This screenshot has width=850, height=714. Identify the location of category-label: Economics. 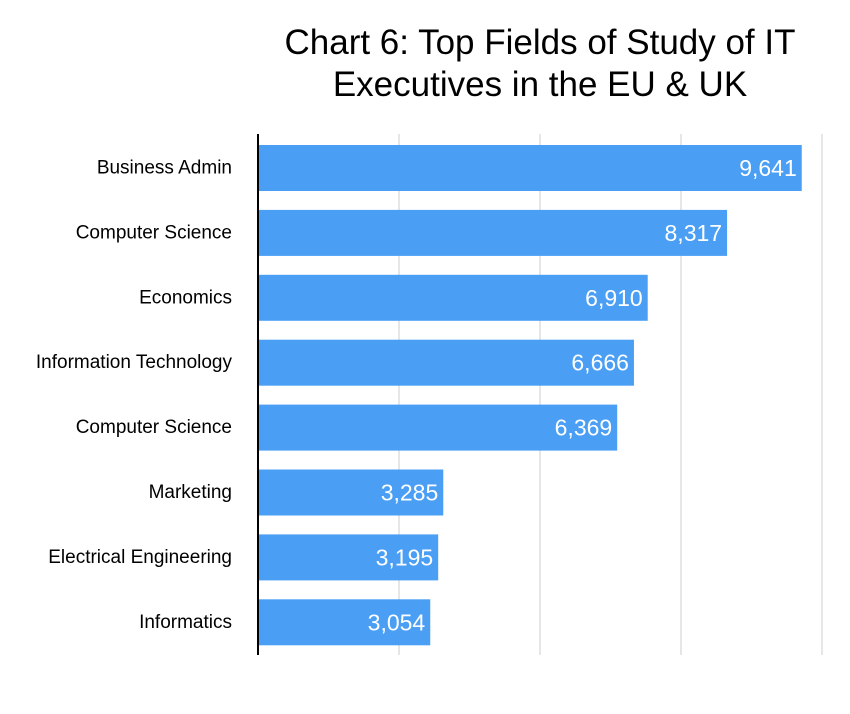
(185, 297).